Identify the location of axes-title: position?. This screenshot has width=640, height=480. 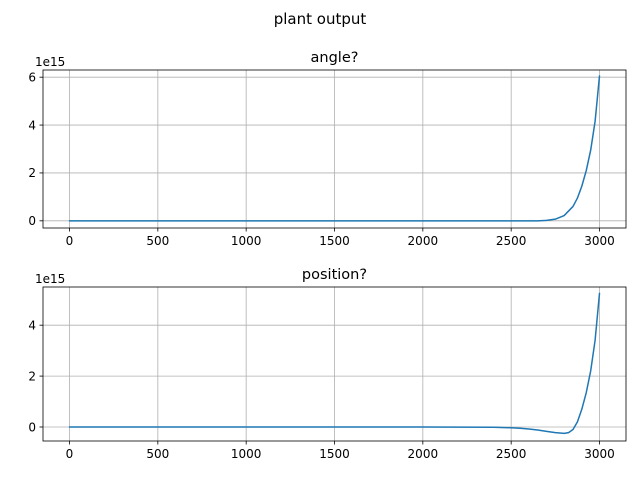
(334, 275).